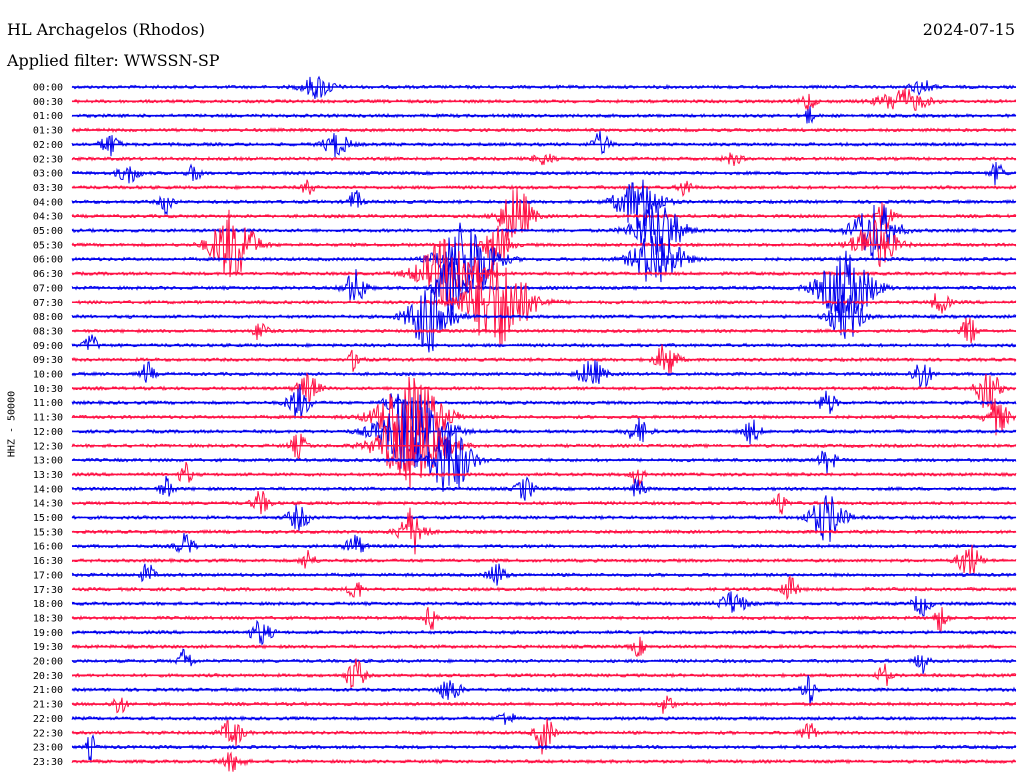 The width and height of the screenshot is (1024, 780). I want to click on row-time-label: 03:00, so click(48, 174).